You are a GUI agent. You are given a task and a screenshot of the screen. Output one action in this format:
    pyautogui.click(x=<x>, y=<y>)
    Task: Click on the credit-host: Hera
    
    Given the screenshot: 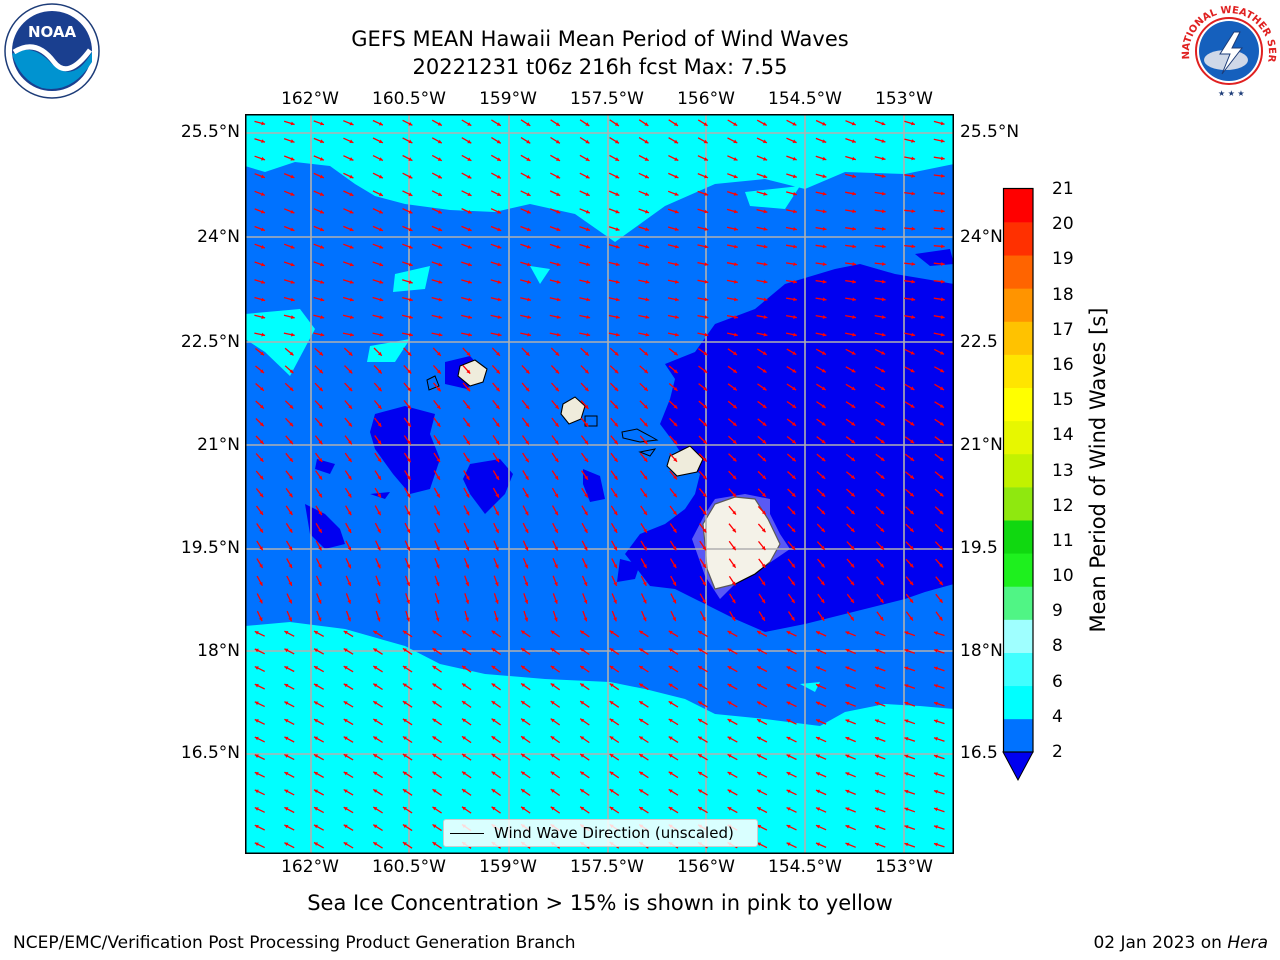 What is the action you would take?
    pyautogui.click(x=1247, y=943)
    